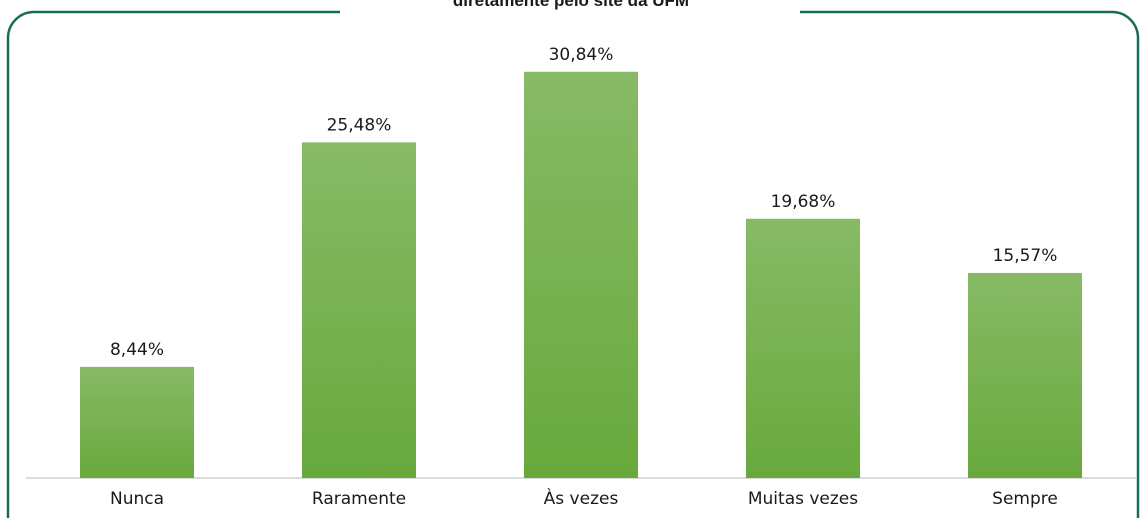  I want to click on x-tick-label: Às vezes, so click(581, 498).